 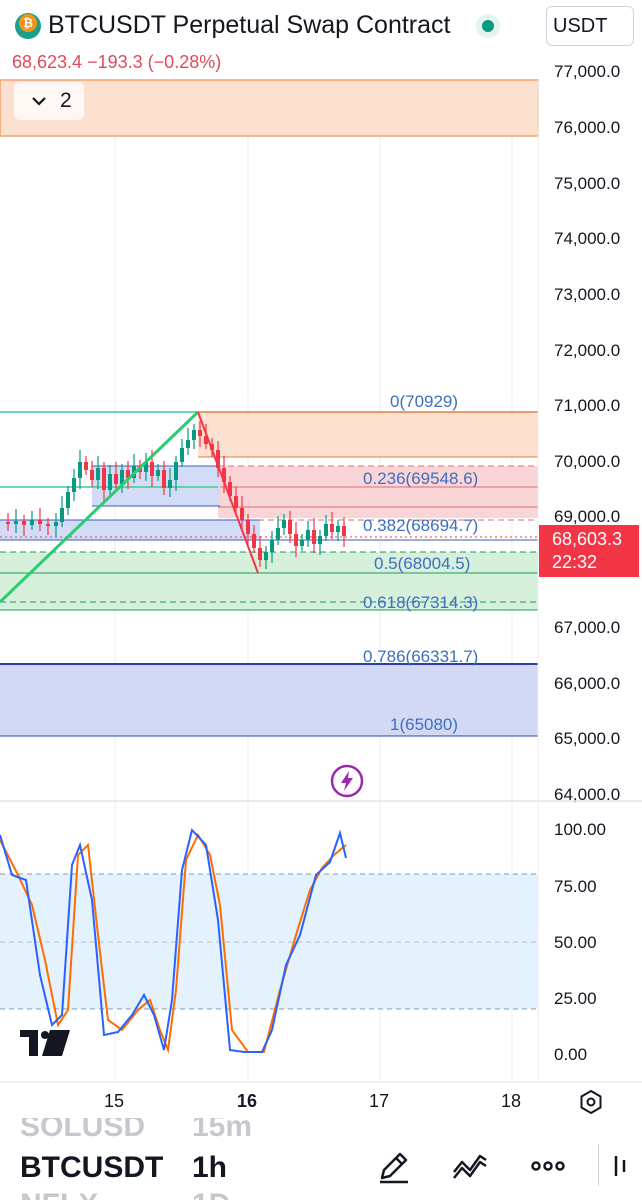 I want to click on current-price-value: 68,603.3, so click(x=587, y=539).